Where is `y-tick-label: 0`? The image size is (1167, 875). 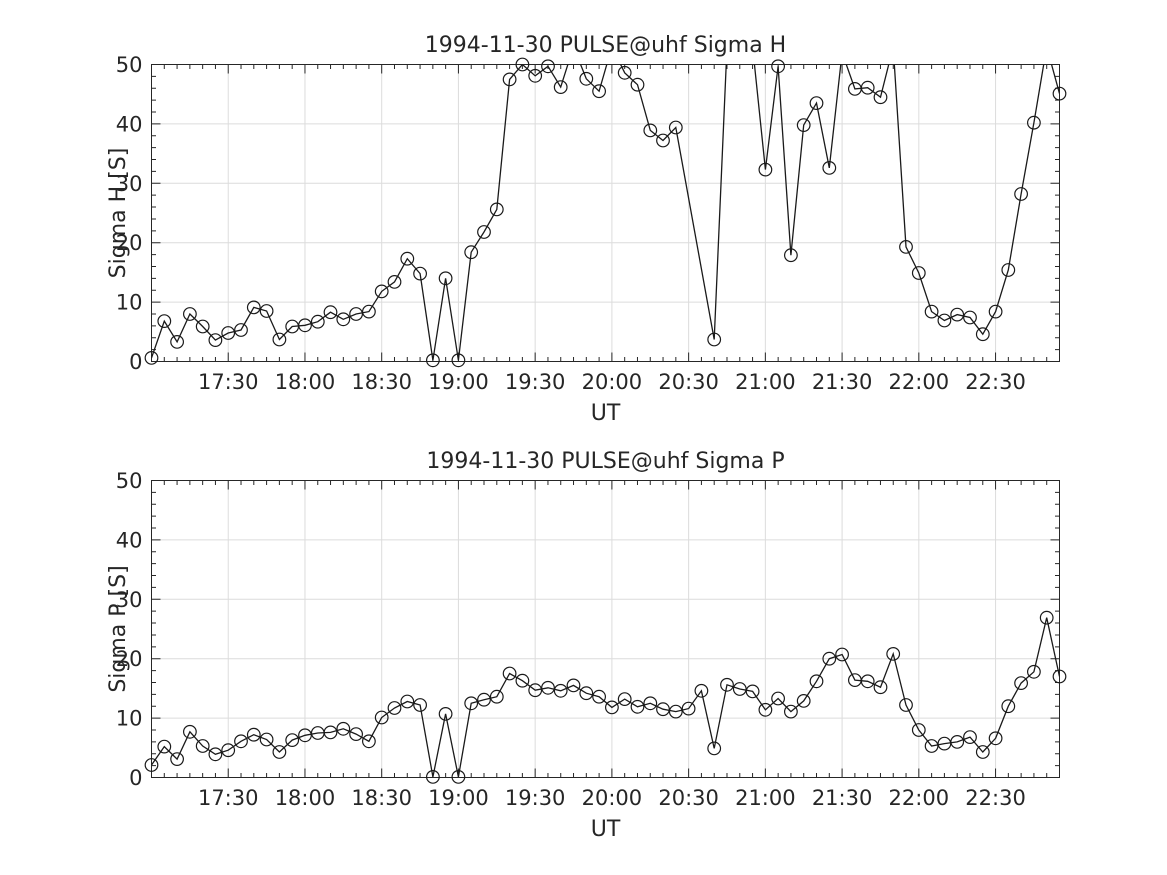 y-tick-label: 0 is located at coordinates (135, 778).